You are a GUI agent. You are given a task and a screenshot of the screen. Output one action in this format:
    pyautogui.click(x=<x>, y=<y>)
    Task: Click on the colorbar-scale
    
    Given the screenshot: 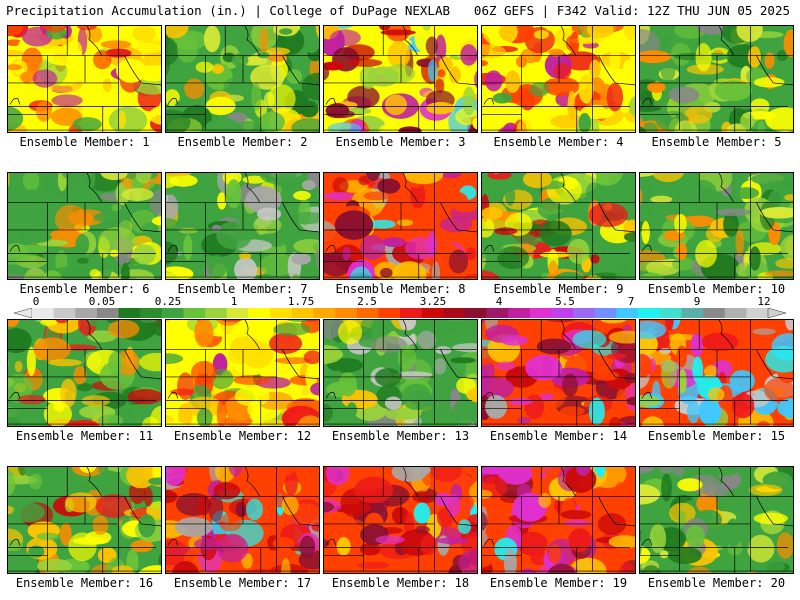 What is the action you would take?
    pyautogui.click(x=400, y=313)
    